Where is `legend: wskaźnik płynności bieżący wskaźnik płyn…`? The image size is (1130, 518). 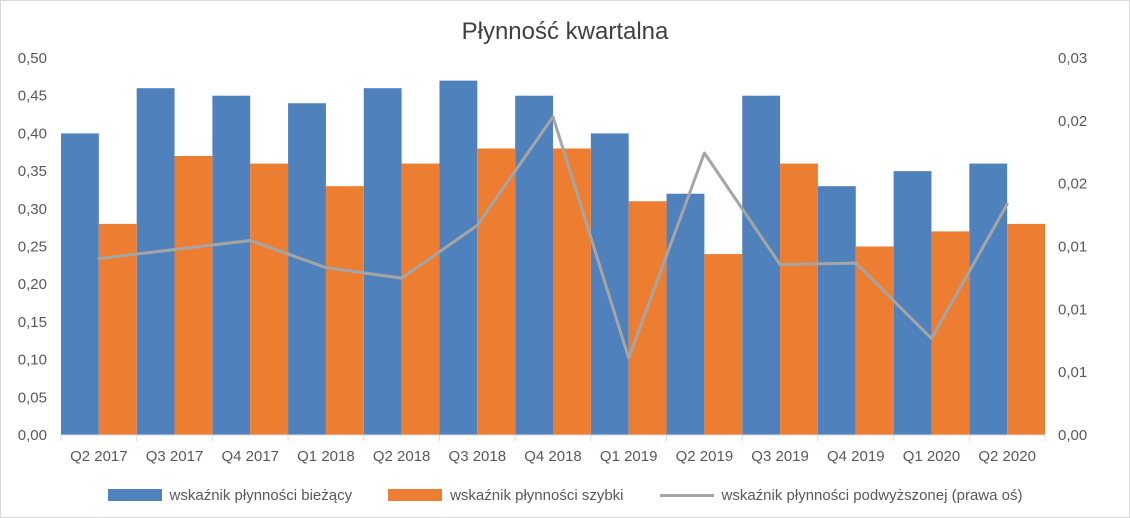
legend: wskaźnik płynności bieżący wskaźnik płyn… is located at coordinates (565, 495).